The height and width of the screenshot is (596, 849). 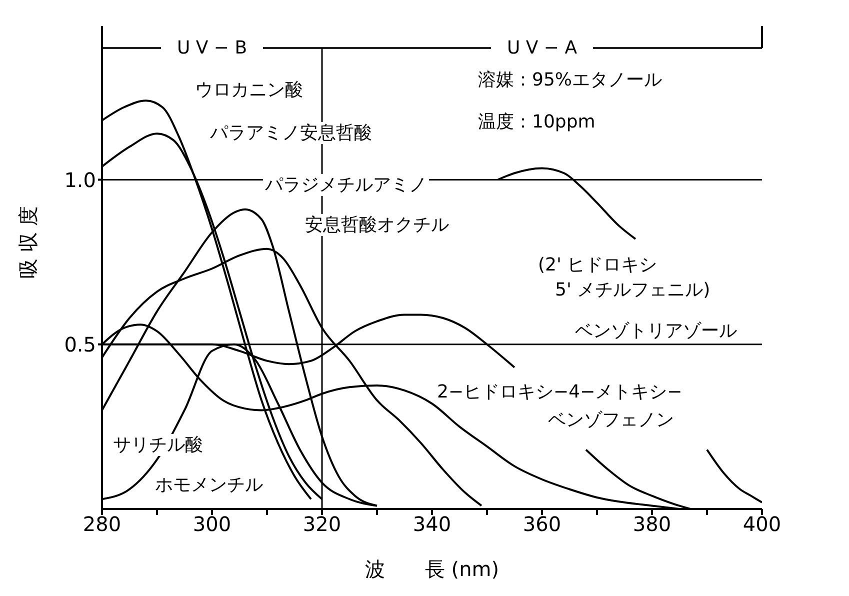 What do you see at coordinates (570, 80) in the screenshot?
I see `annotation: 溶媒：95%エタノール` at bounding box center [570, 80].